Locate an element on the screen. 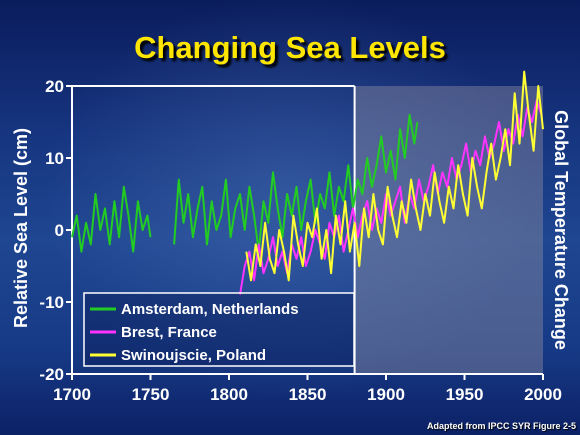 The height and width of the screenshot is (435, 580). y-tick-label: -20 is located at coordinates (51, 374).